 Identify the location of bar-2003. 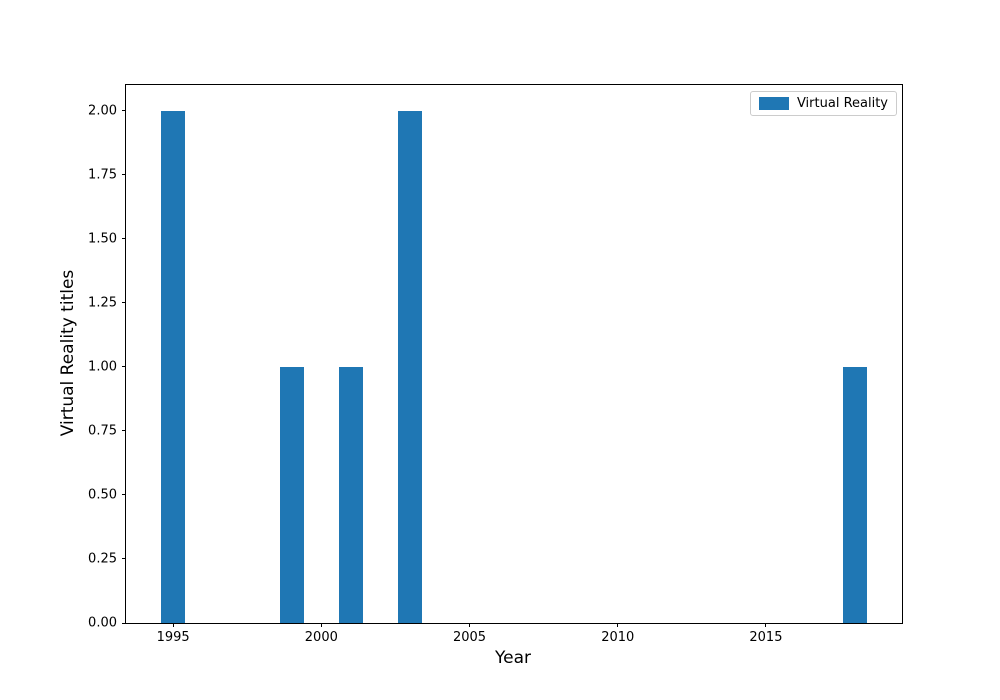
(410, 366).